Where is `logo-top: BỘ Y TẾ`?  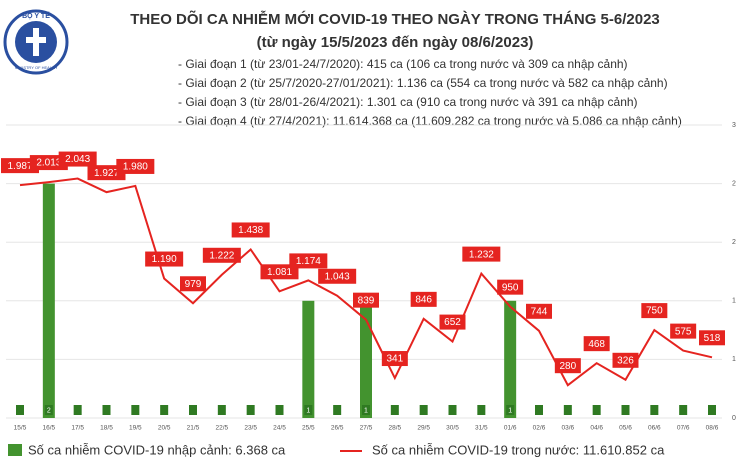 logo-top: BỘ Y TẾ is located at coordinates (36, 15).